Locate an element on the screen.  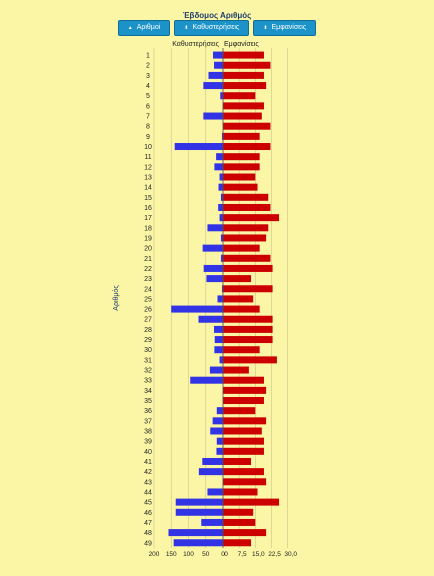
category-label: 26 is located at coordinates (148, 310).